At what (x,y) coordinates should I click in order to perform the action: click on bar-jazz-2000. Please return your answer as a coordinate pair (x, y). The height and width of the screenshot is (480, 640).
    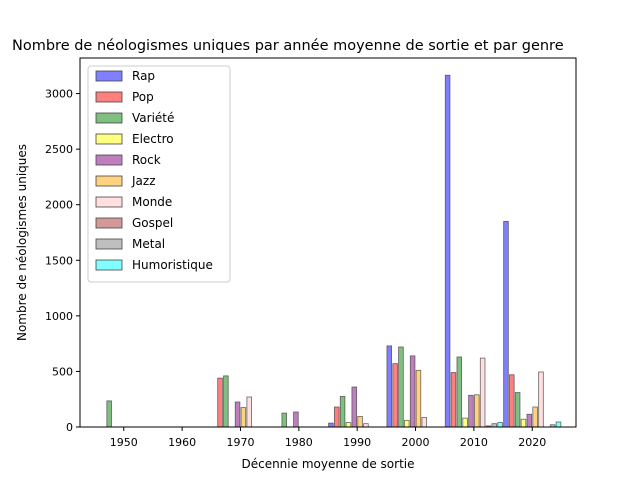
    Looking at the image, I should click on (418, 398).